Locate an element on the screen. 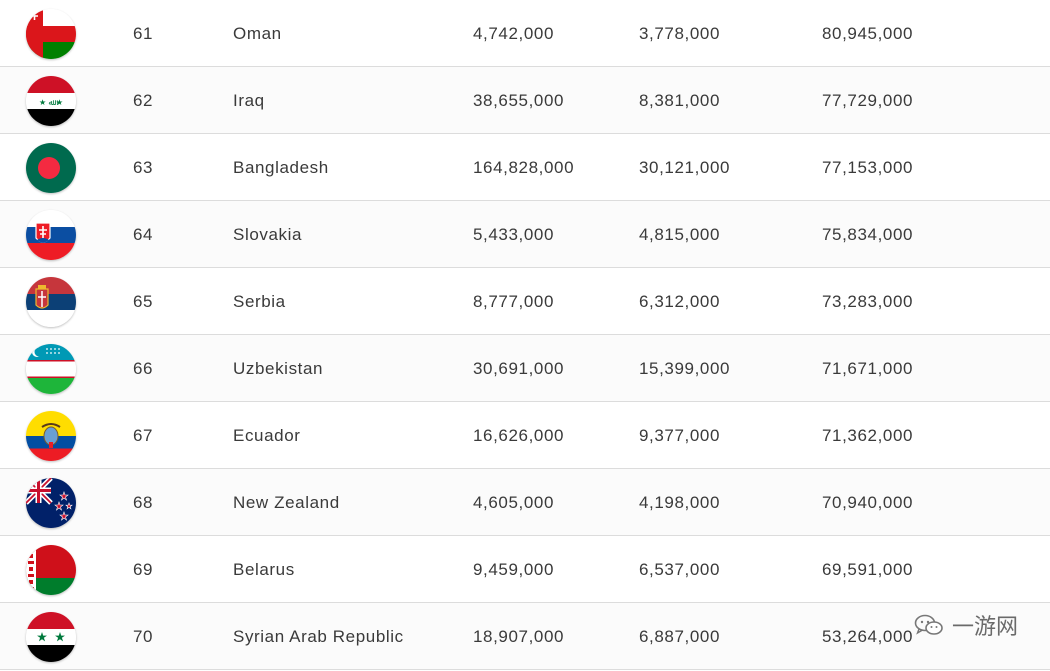 The width and height of the screenshot is (1050, 671). value-cell: 8,381,000 is located at coordinates (680, 100).